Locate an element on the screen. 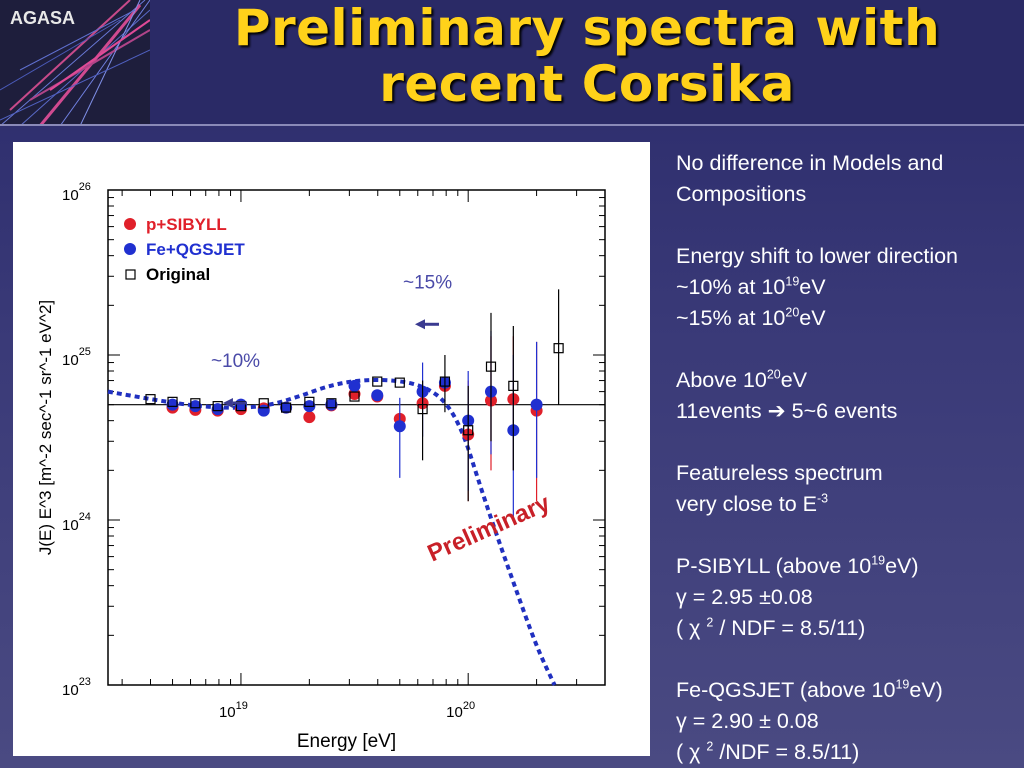 The height and width of the screenshot is (768, 1024). note-line: Fe-QGSJET (above 1019eV) is located at coordinates (809, 689).